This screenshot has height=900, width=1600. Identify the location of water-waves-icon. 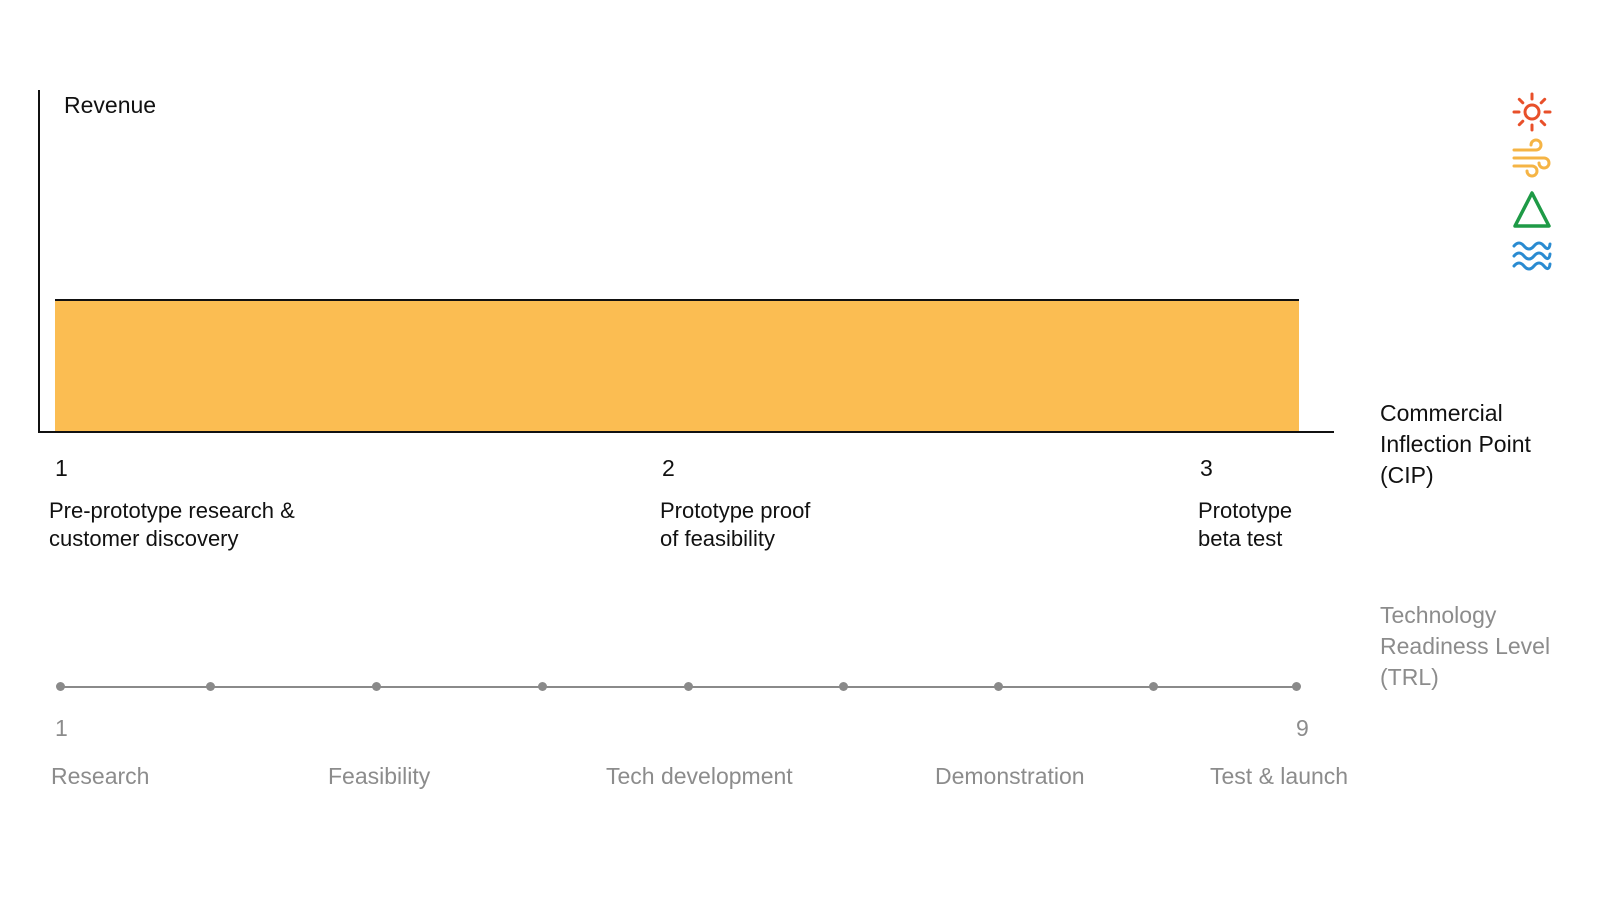
(1532, 256).